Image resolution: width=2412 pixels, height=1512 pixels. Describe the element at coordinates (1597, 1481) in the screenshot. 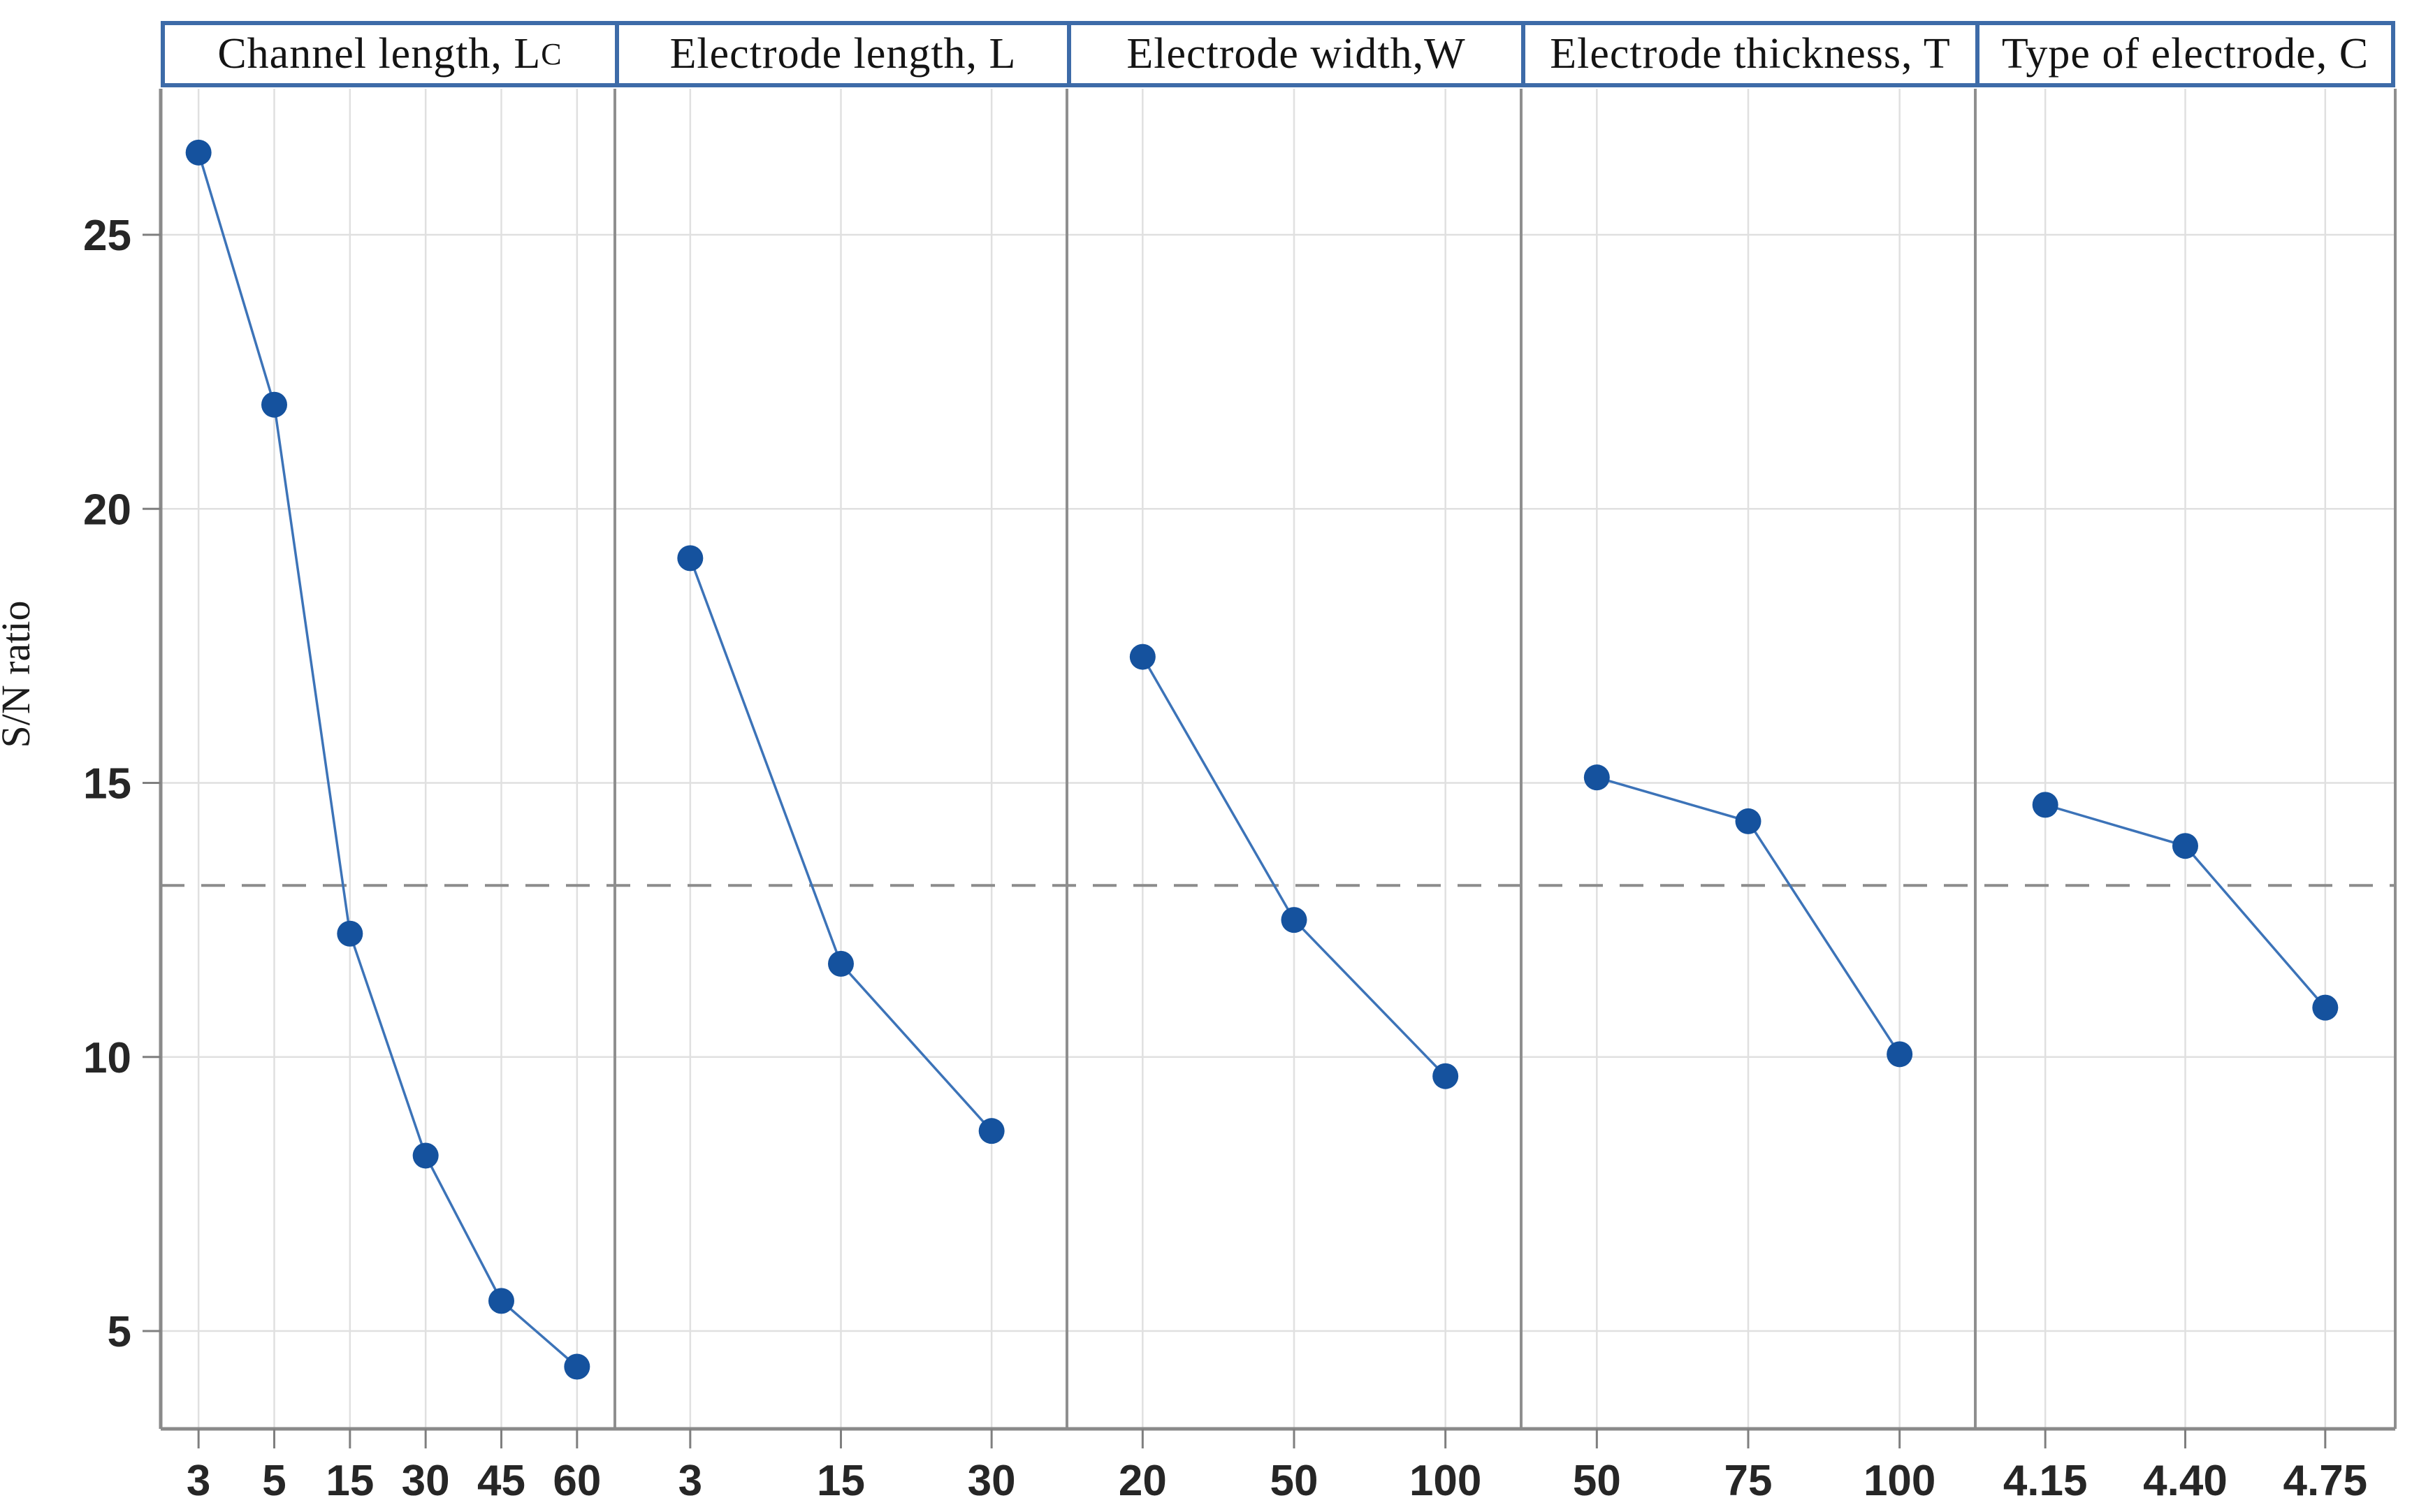

I see `x-tick-label-3-0: 50` at that location.